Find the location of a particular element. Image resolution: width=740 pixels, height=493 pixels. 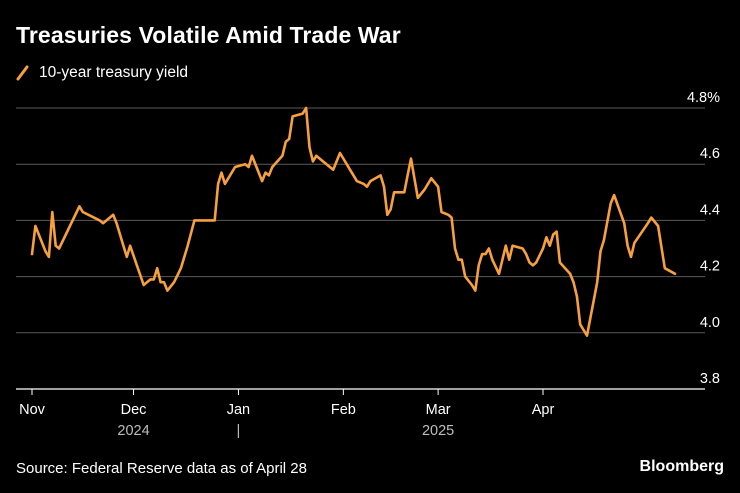

year-label: 2025 is located at coordinates (438, 431).